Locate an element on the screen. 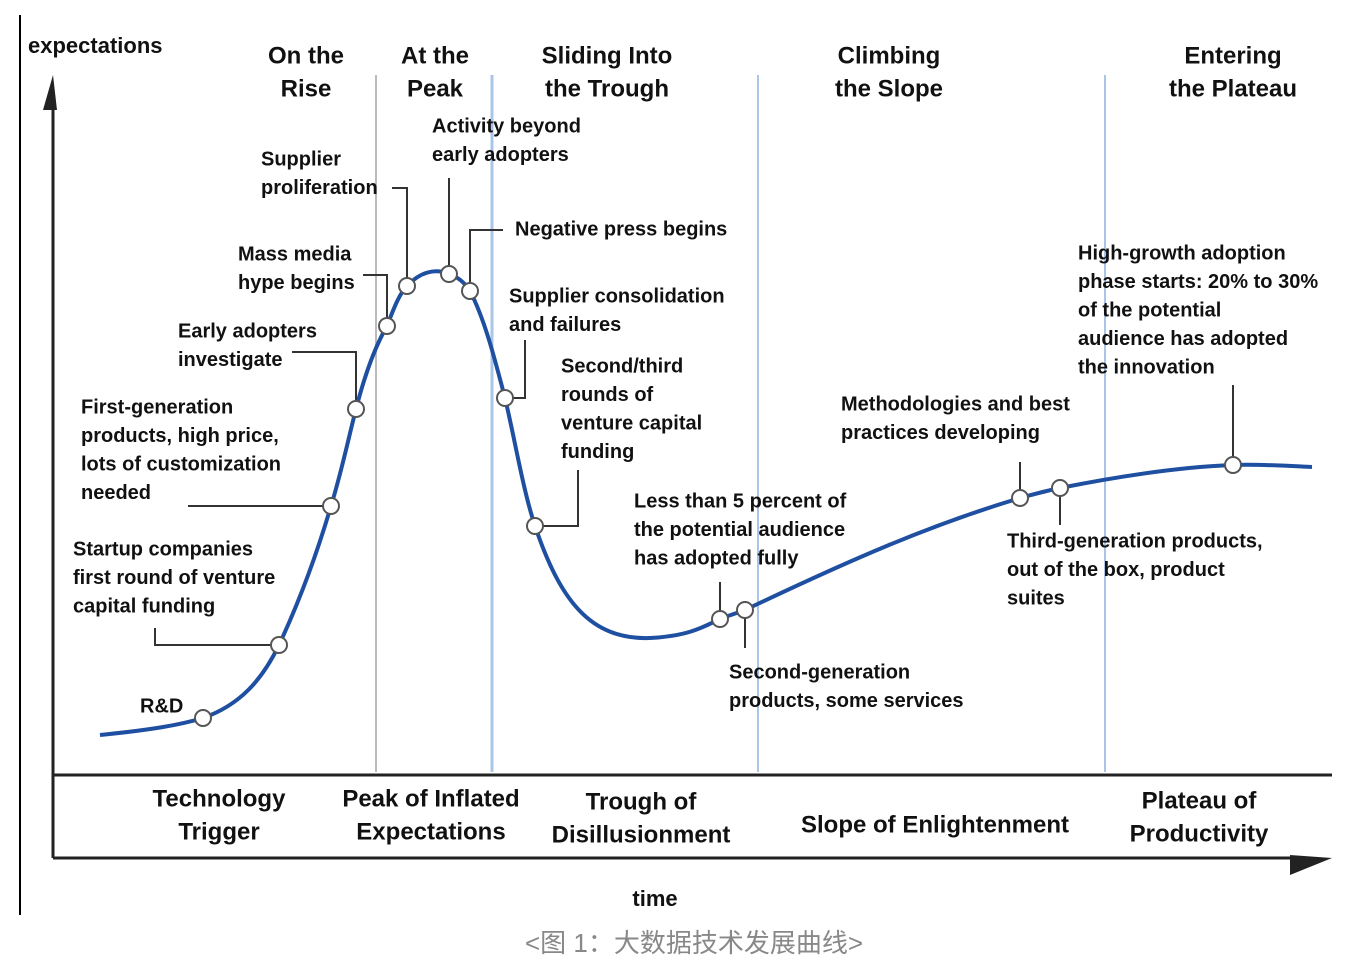 The height and width of the screenshot is (967, 1360). annotation: Negative press begins is located at coordinates (621, 229).